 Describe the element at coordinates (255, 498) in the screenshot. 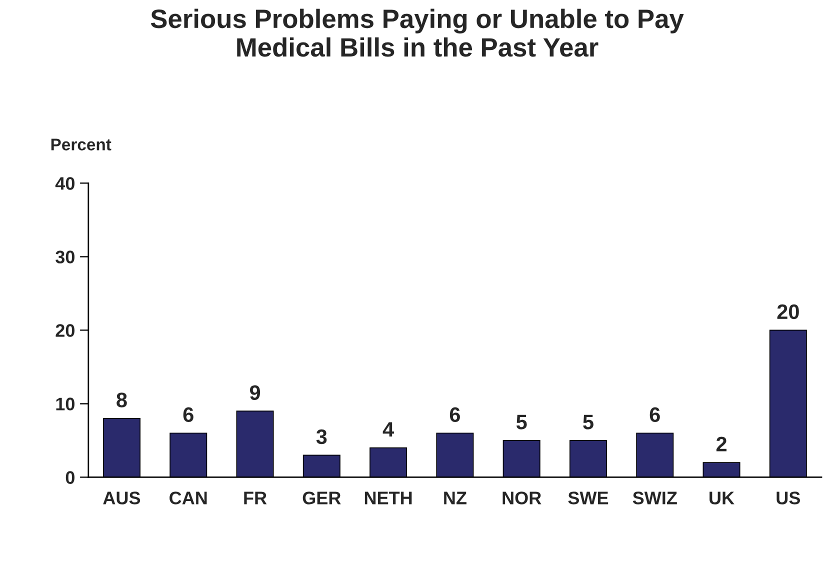

I see `x-tick-label: FR` at that location.